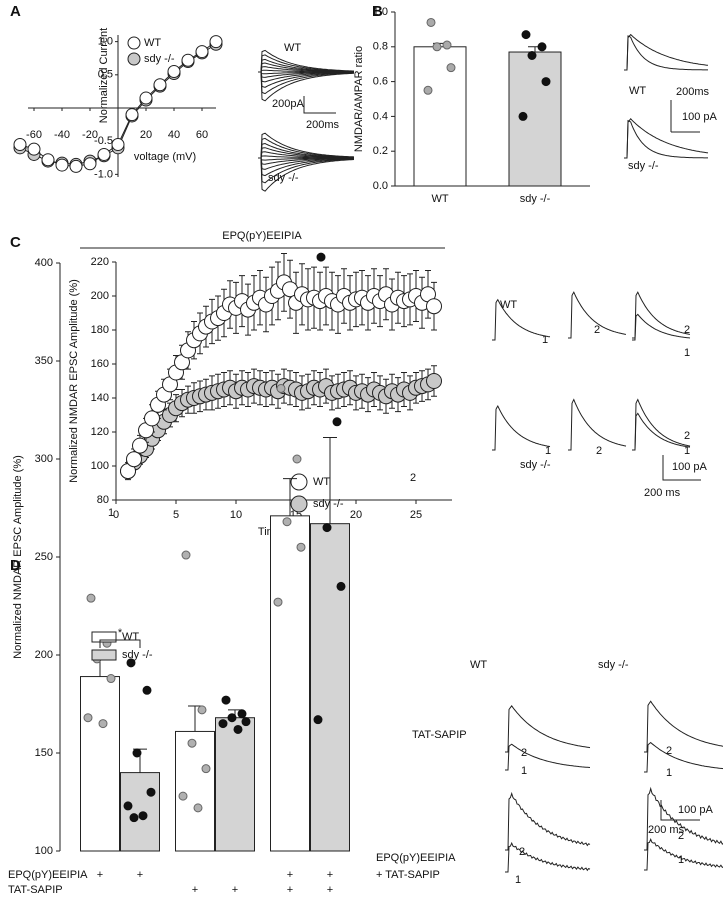  What do you see at coordinates (380, 151) in the screenshot?
I see `y-tick-label: 0.2` at bounding box center [380, 151].